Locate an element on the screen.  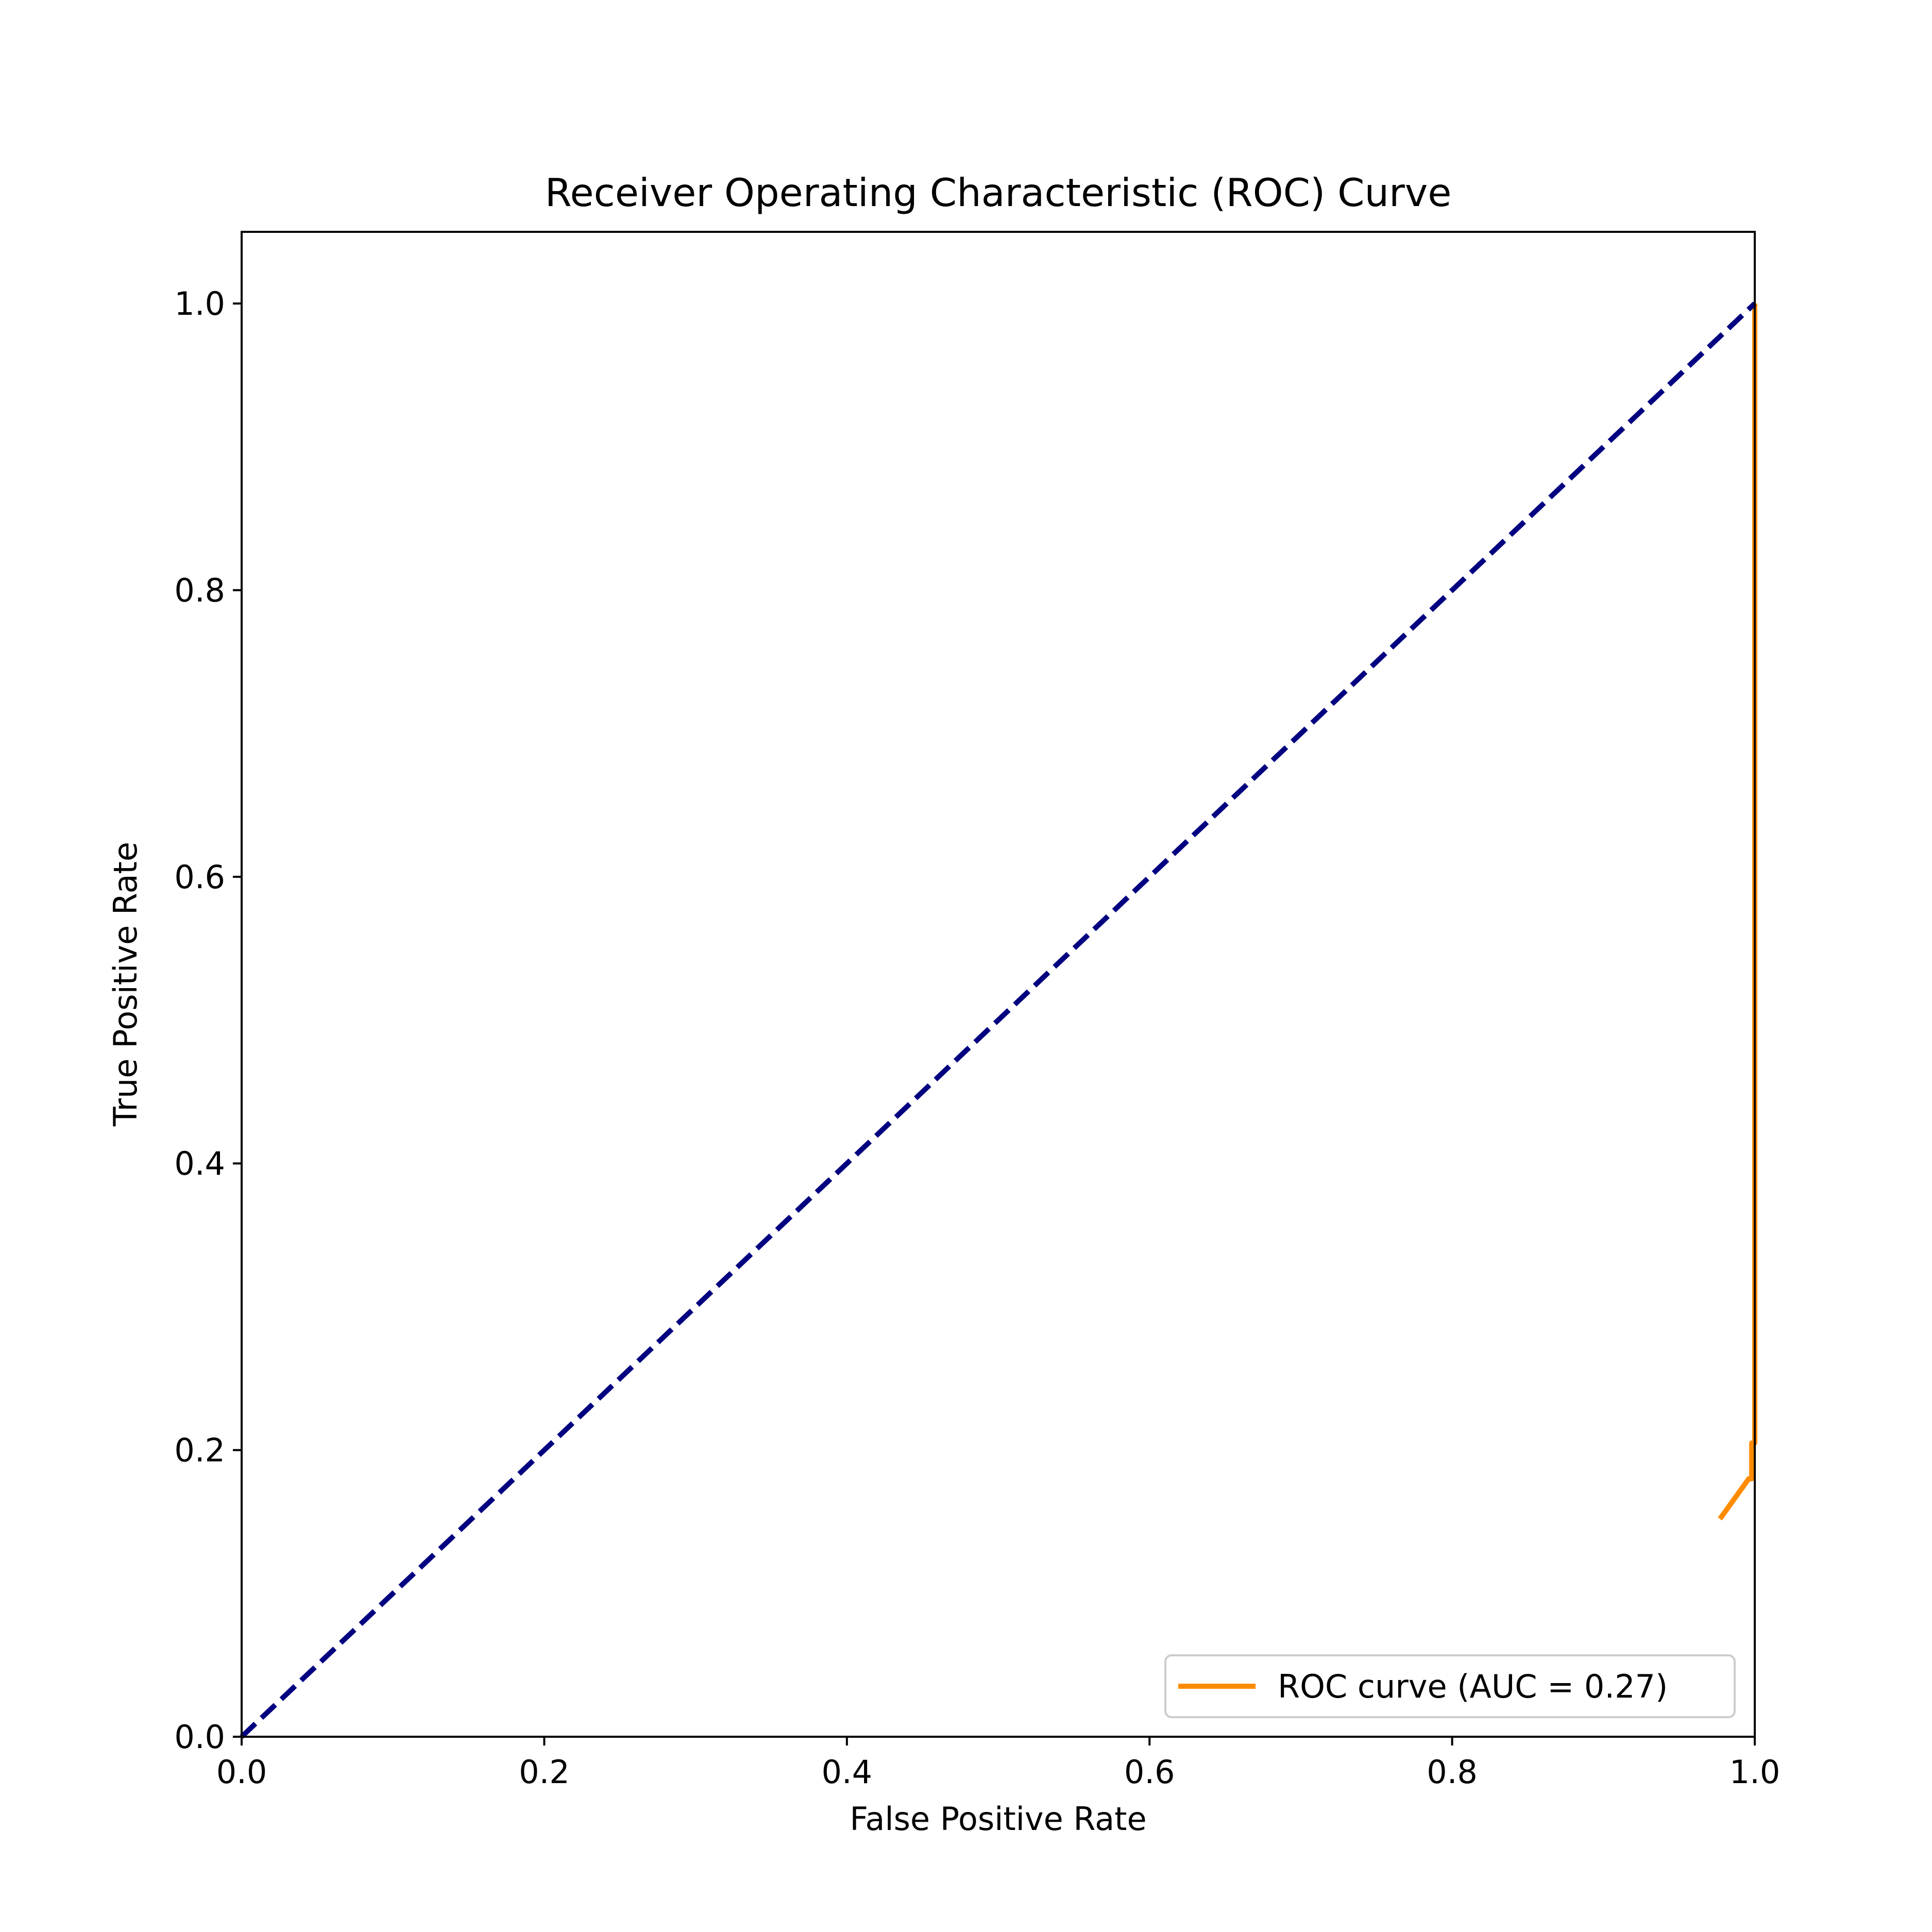
y-tick-label: 0.8 is located at coordinates (199, 590).